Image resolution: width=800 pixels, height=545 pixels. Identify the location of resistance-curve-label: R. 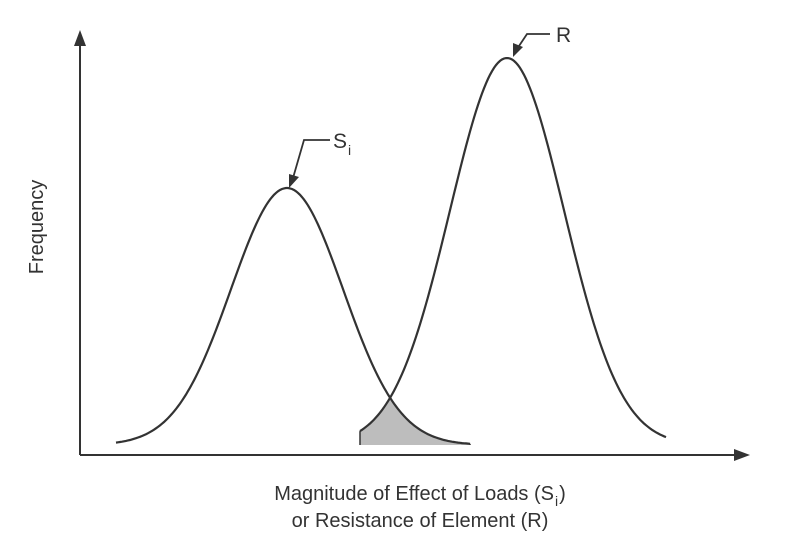
(563, 35).